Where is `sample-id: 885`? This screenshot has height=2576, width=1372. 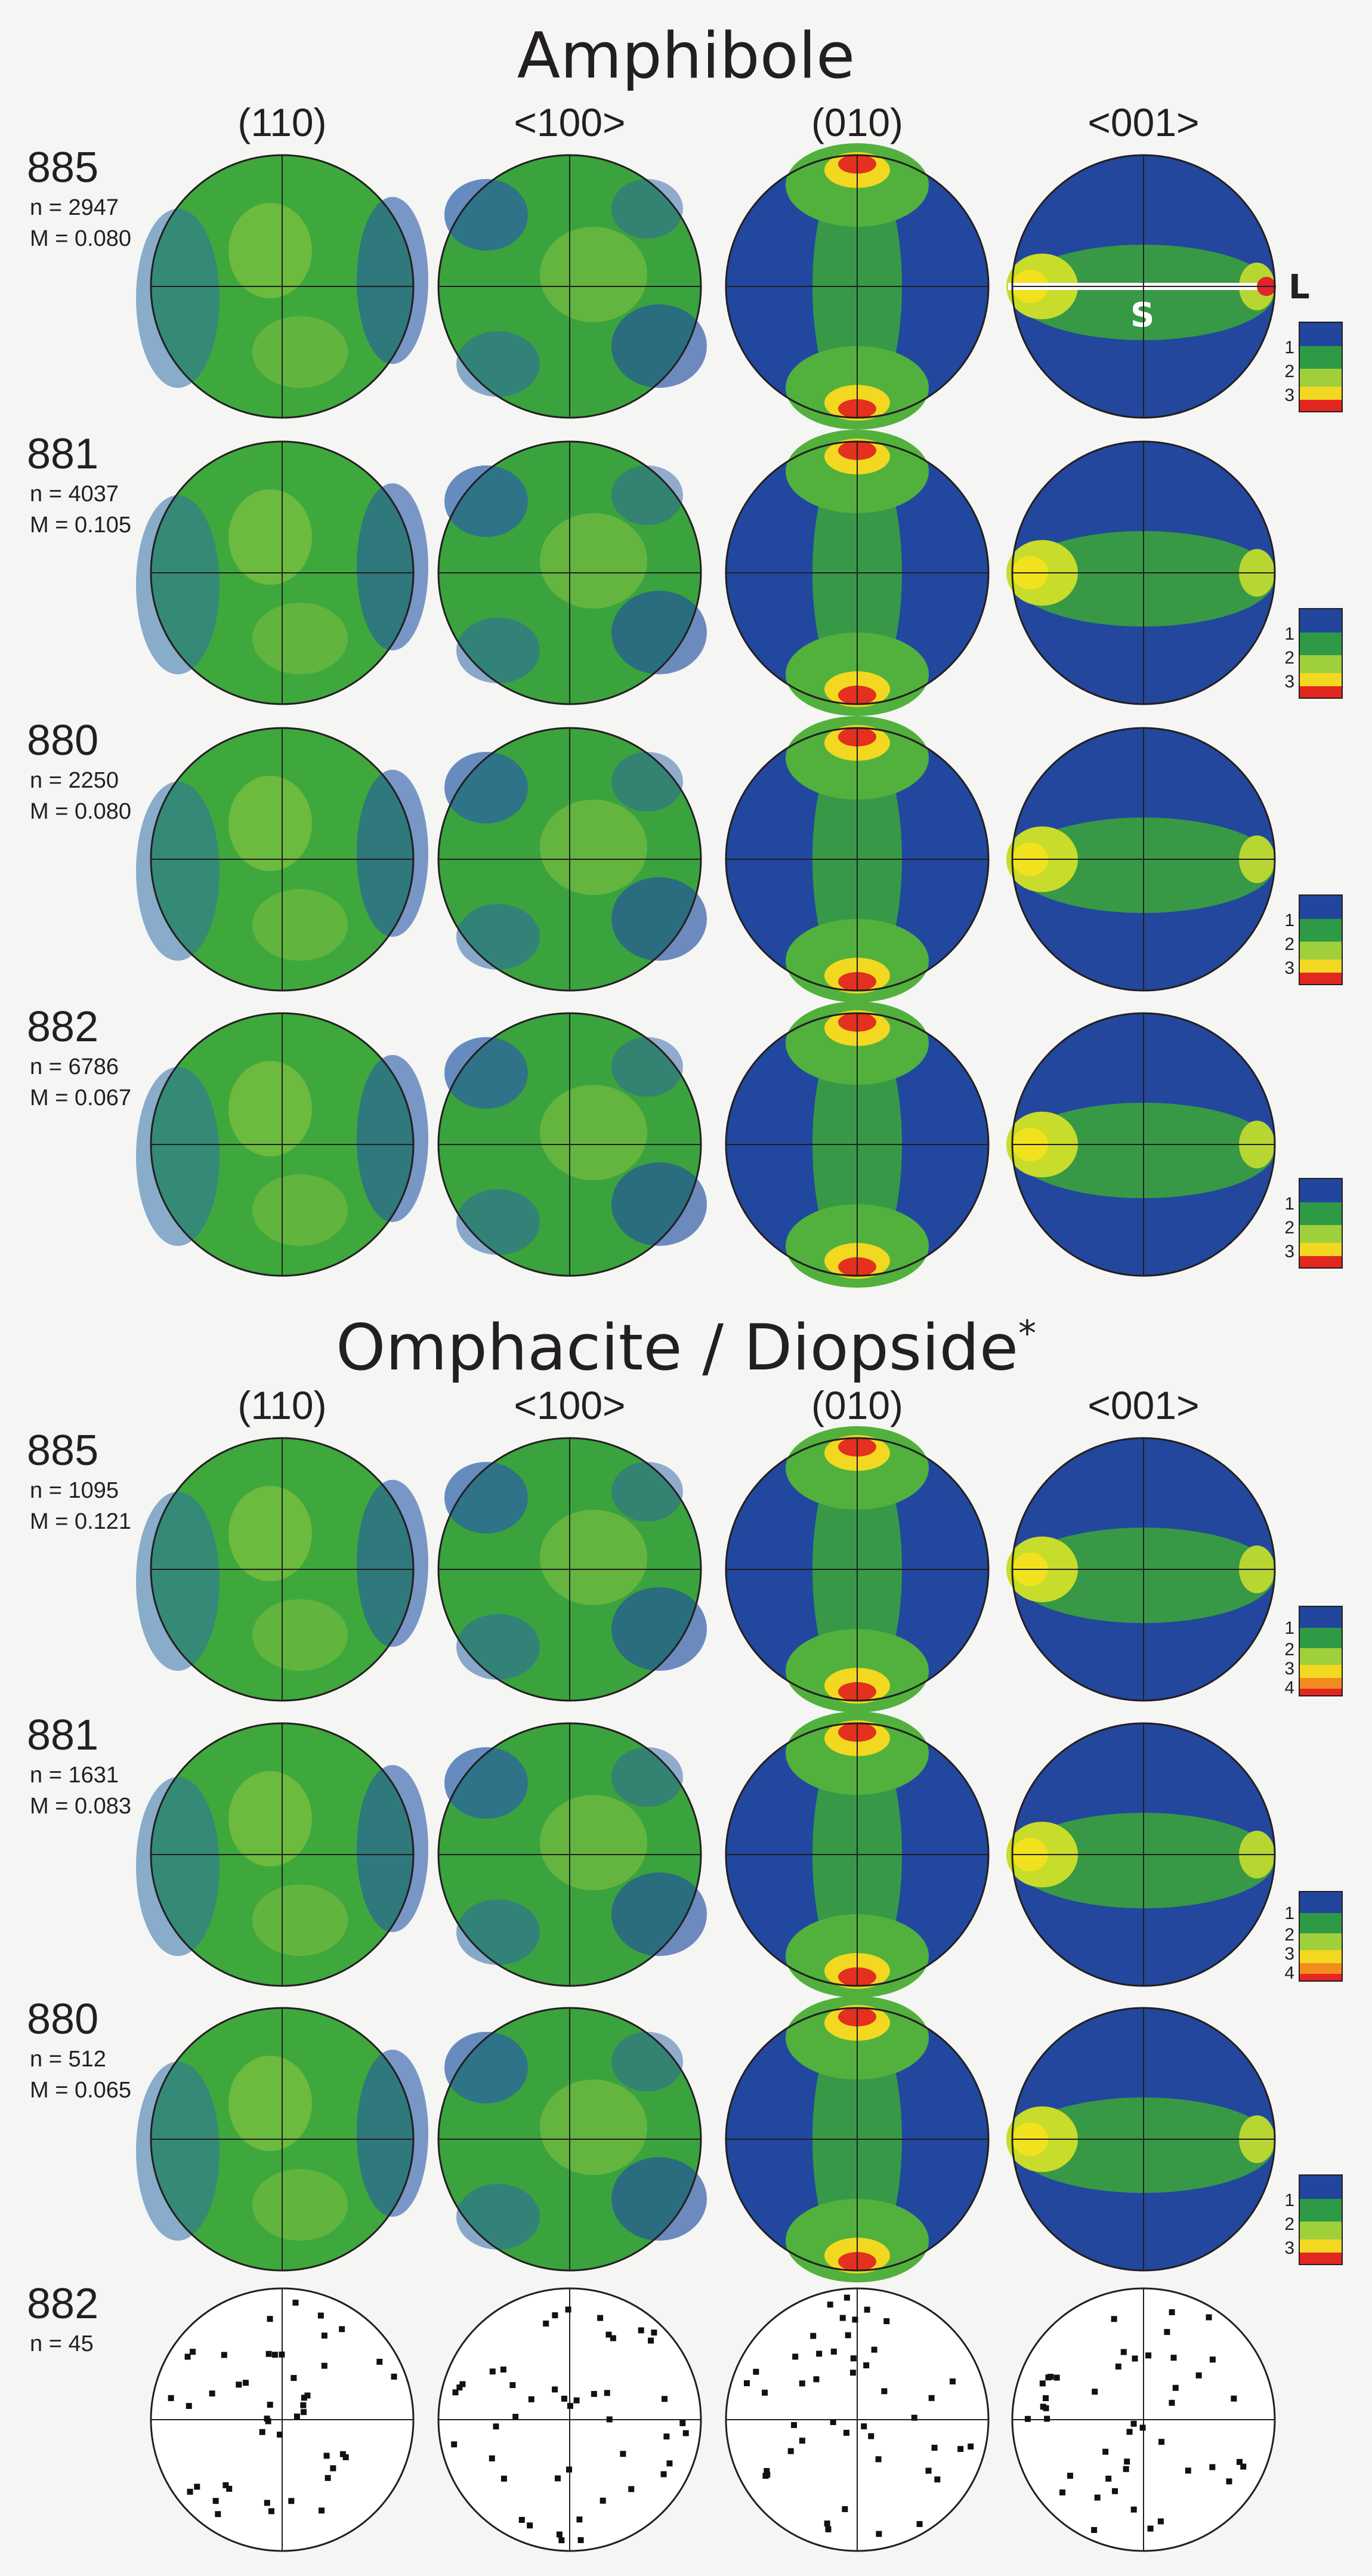 sample-id: 885 is located at coordinates (63, 168).